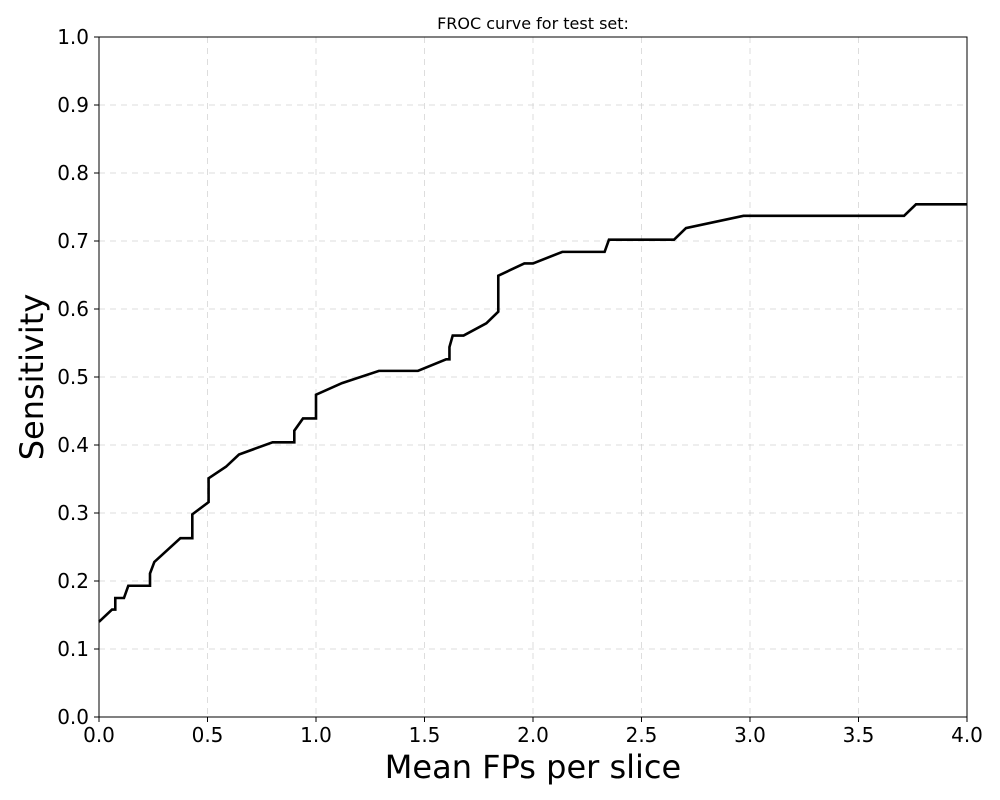 Image resolution: width=1000 pixels, height=800 pixels. I want to click on x-tick-label: 0.5, so click(208, 735).